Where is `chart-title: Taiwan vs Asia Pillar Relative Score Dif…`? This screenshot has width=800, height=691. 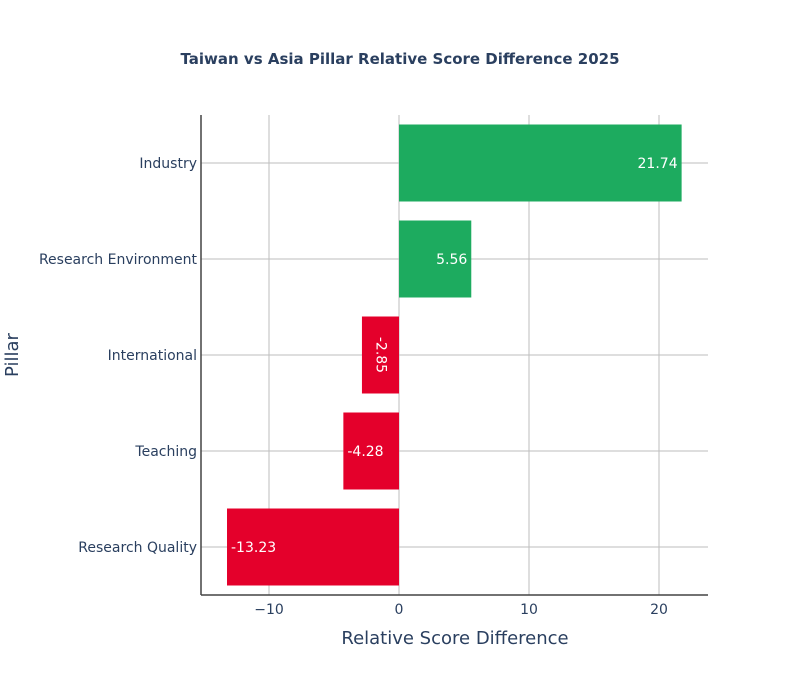
chart-title: Taiwan vs Asia Pillar Relative Score Dif… is located at coordinates (399, 59).